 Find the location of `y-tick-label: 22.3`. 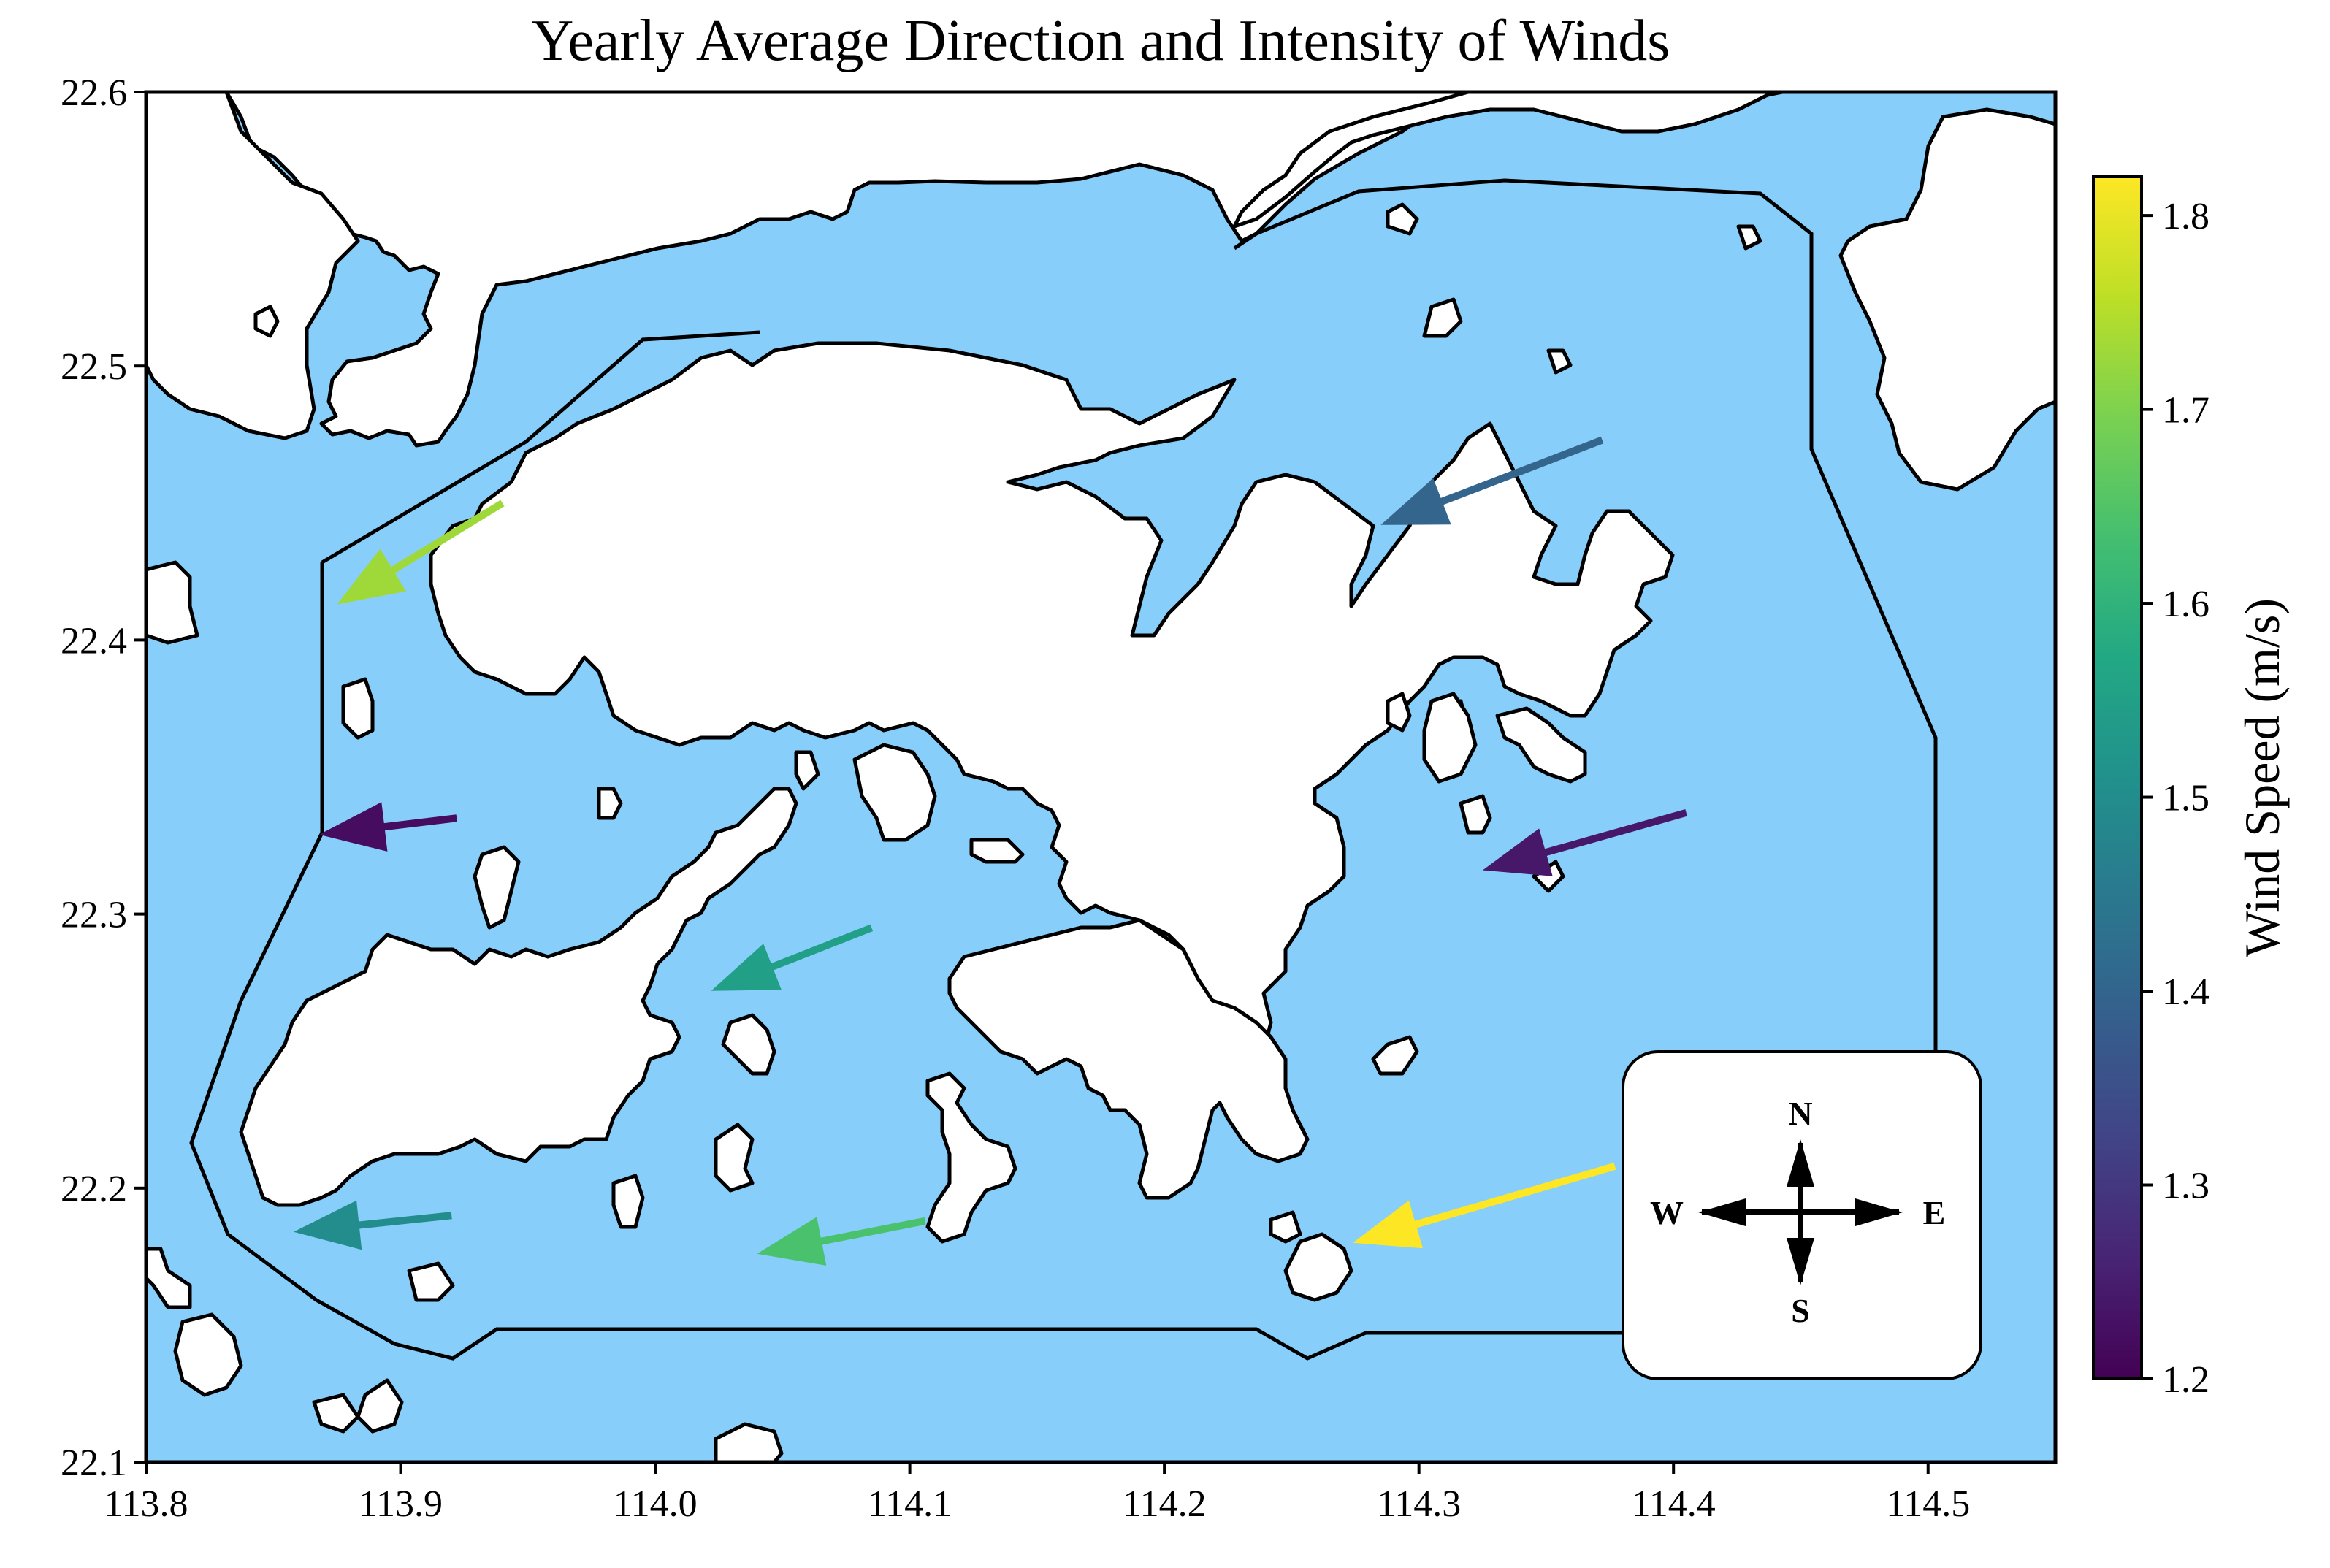

y-tick-label: 22.3 is located at coordinates (94, 915).